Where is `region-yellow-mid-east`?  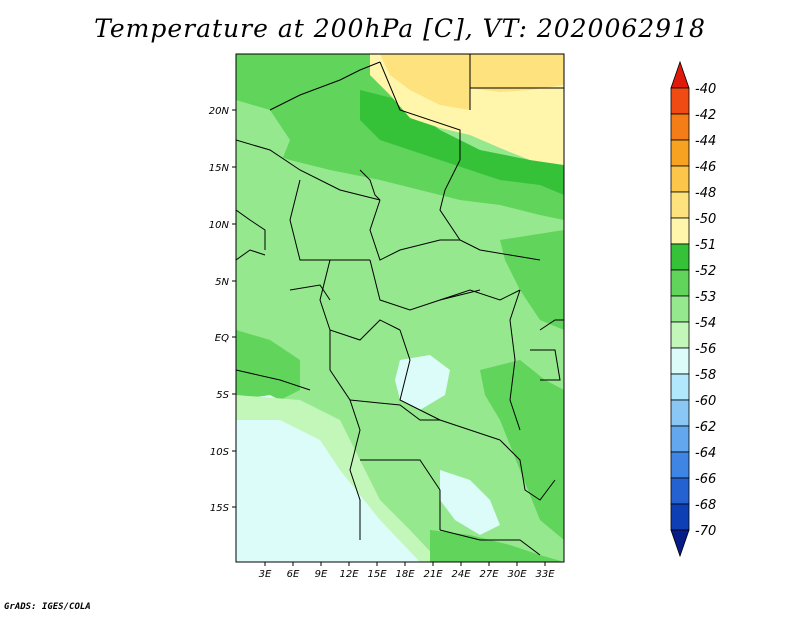 region-yellow-mid-east is located at coordinates (517, 73).